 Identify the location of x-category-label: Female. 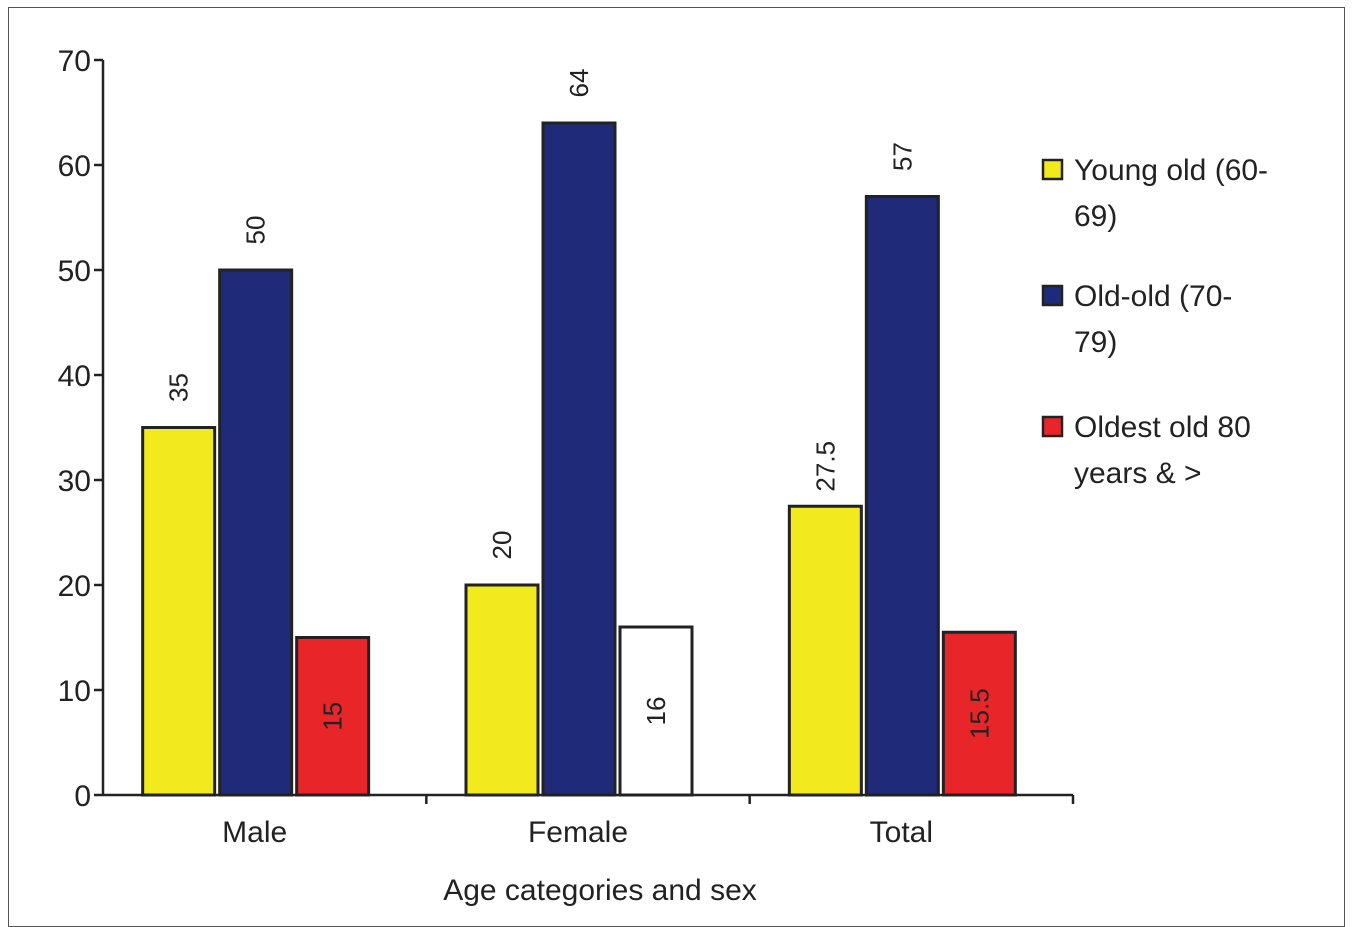
(578, 832).